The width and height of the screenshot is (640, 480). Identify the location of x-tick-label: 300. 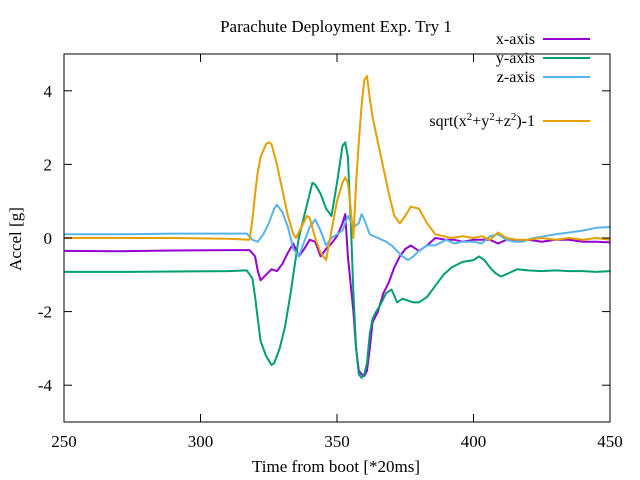
(201, 441).